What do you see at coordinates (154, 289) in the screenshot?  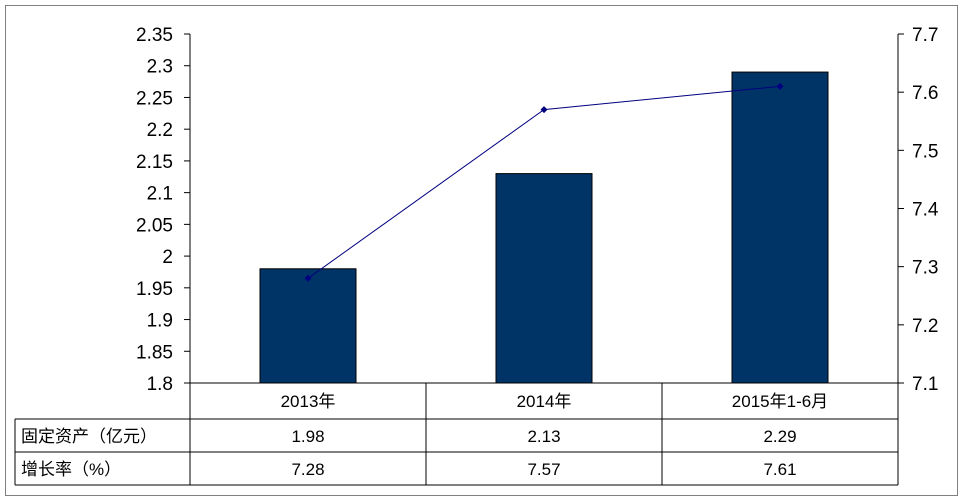 I see `left-tick-label: 1.95` at bounding box center [154, 289].